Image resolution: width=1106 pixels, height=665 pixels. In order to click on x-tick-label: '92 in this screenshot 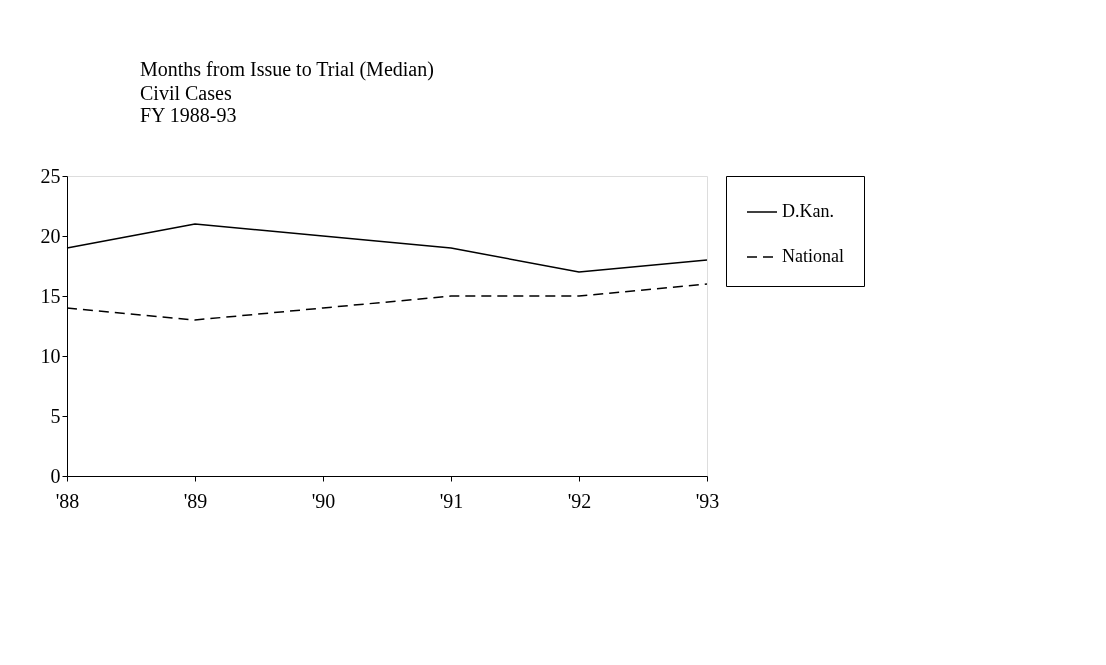, I will do `click(579, 500)`.